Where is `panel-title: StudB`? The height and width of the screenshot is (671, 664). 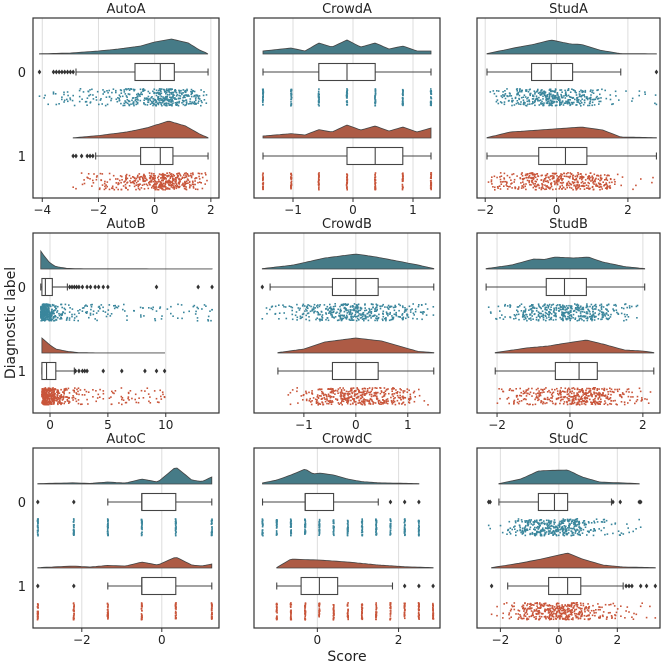 panel-title: StudB is located at coordinates (568, 224).